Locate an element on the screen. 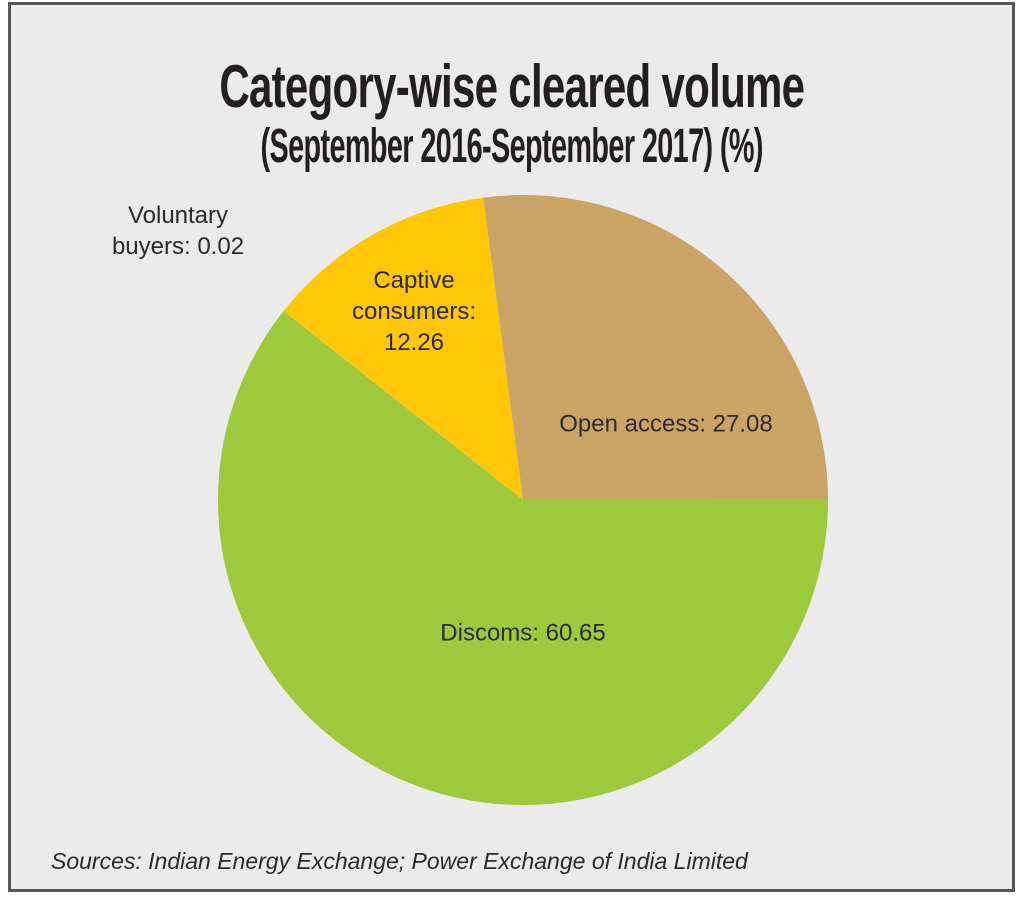 Image resolution: width=1024 pixels, height=904 pixels. pie-slice-voluntary-buyers is located at coordinates (403, 405).